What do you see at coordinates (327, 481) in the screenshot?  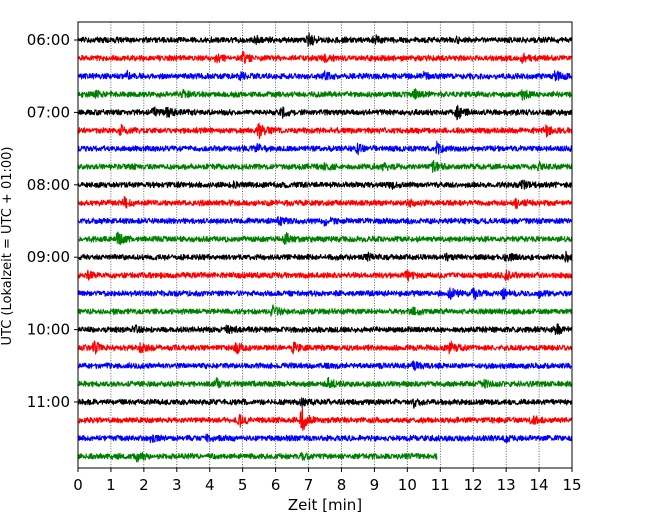 I see `x-axis: 0 1 2 3 4 5 6 7 8 9 10 11 12 13 14 15` at bounding box center [327, 481].